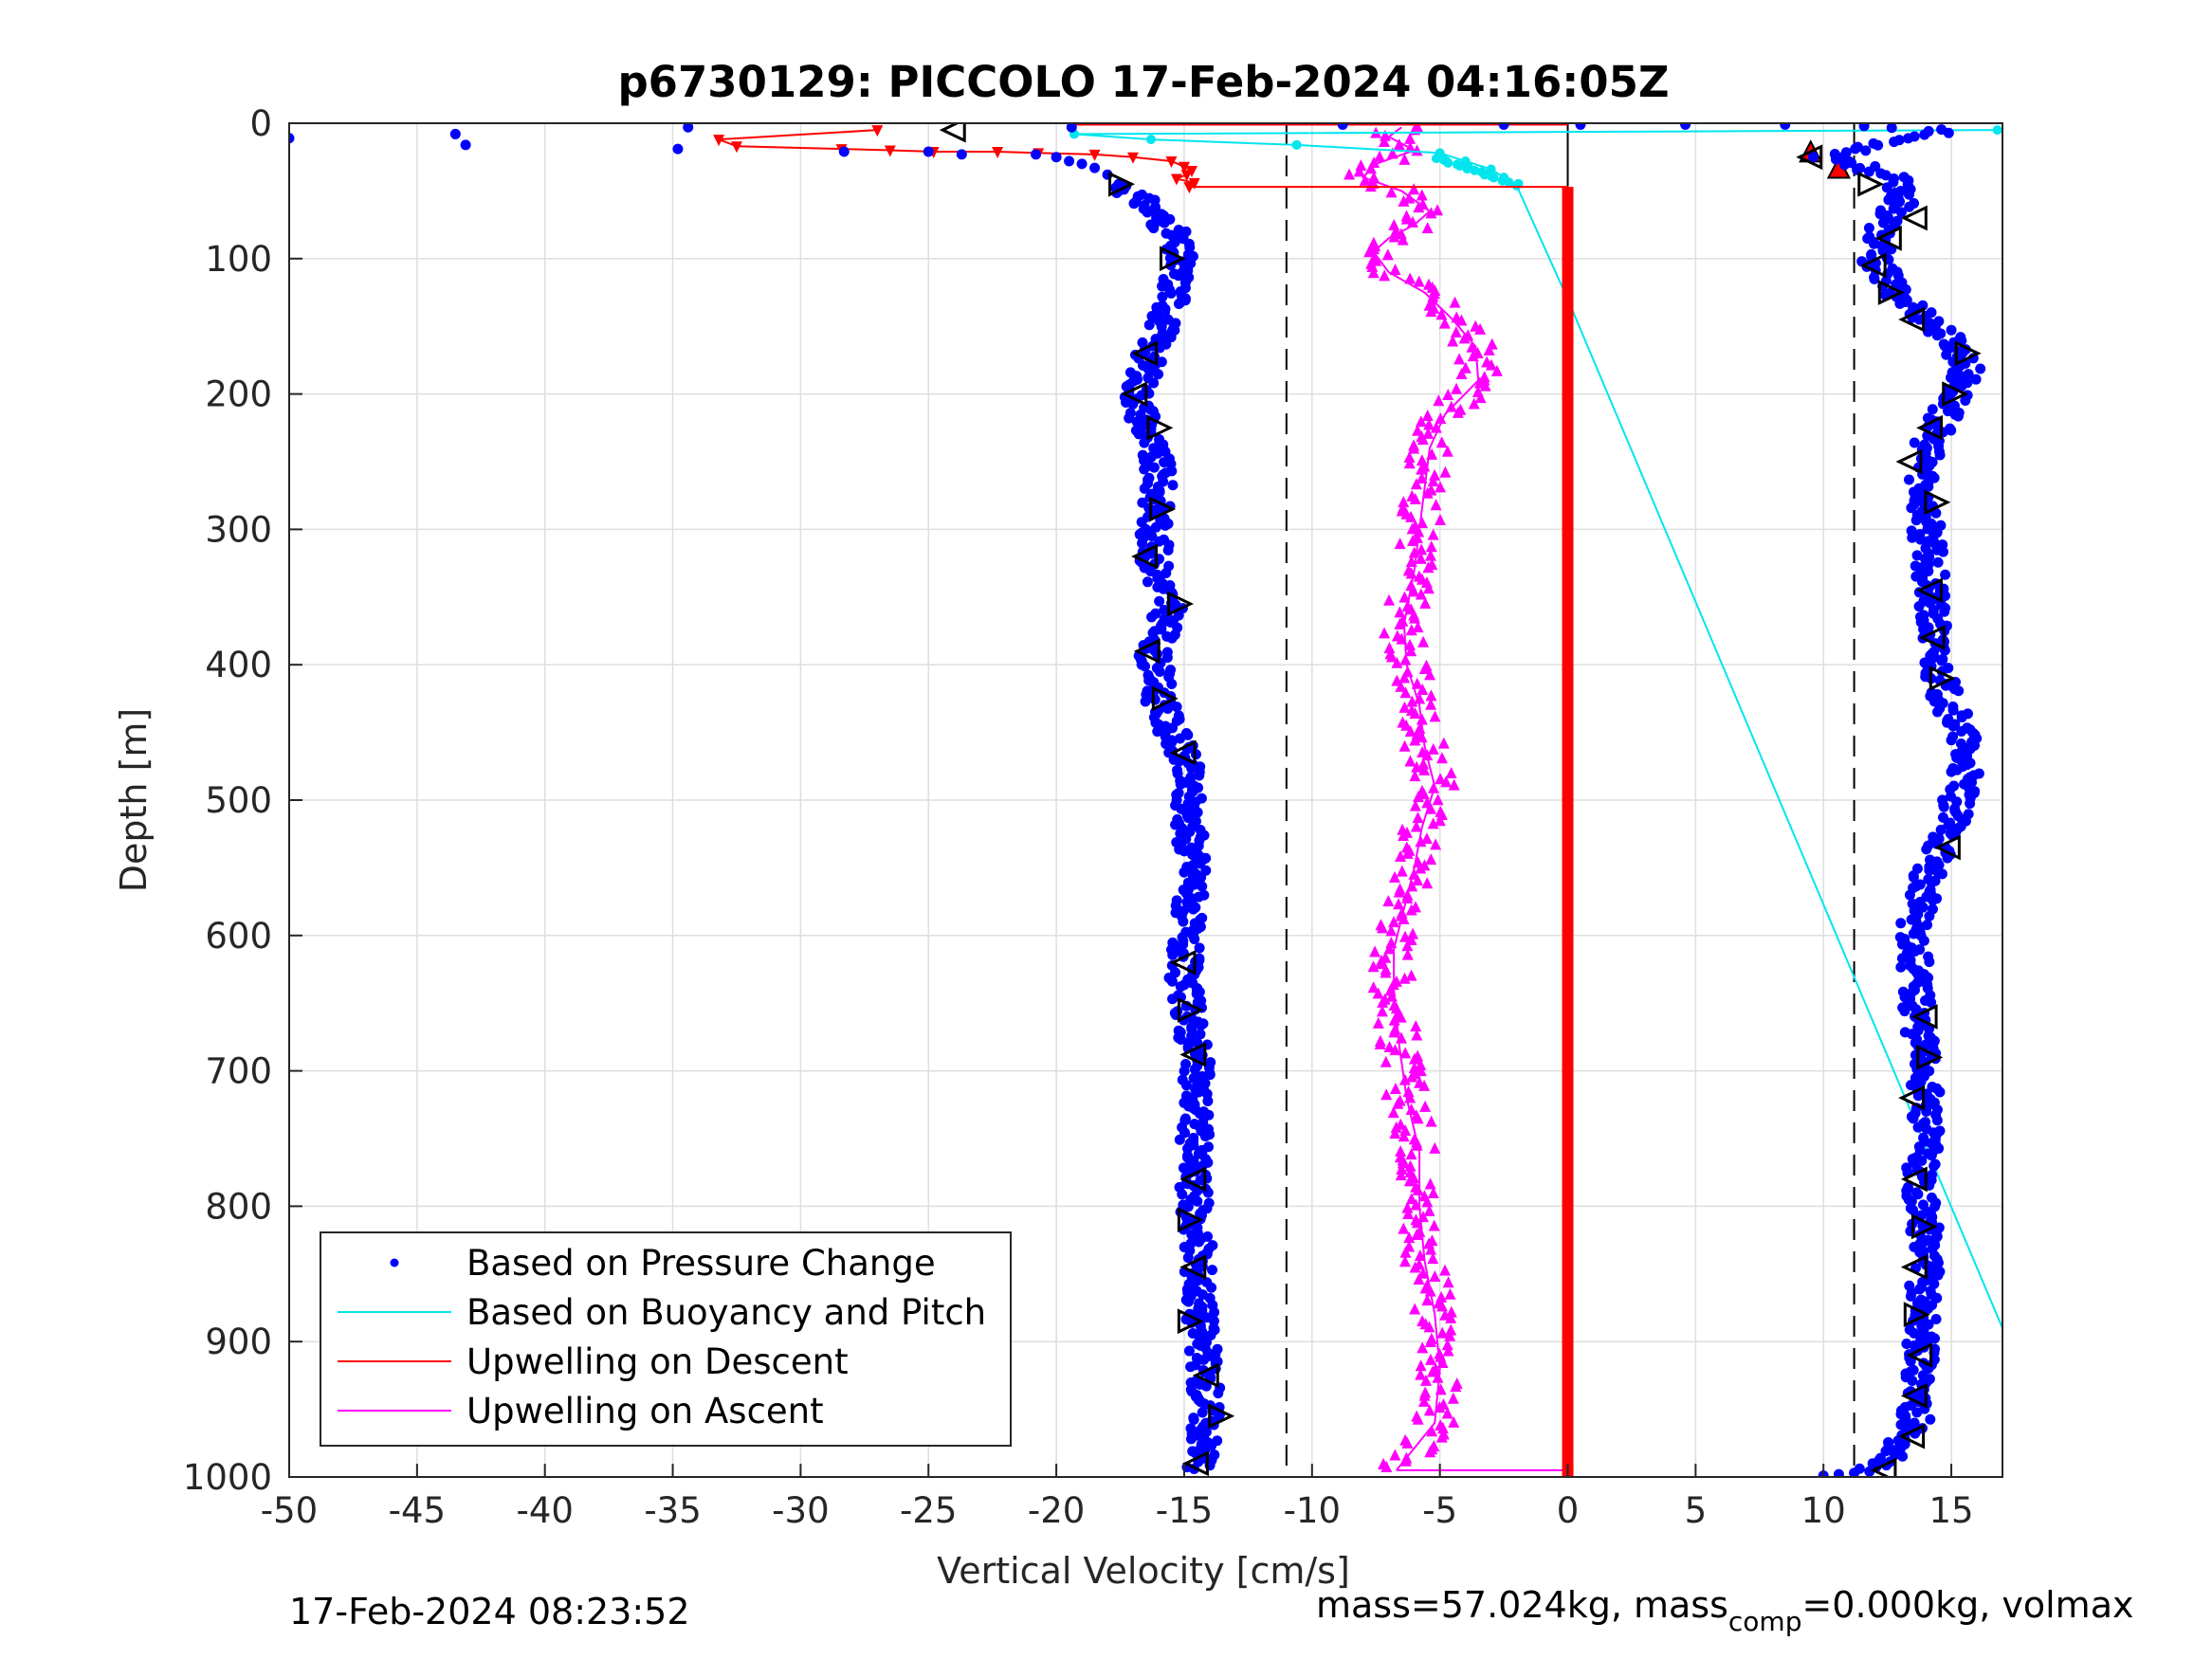  What do you see at coordinates (1150, 140) in the screenshot?
I see `buoyancy-pitch-point` at bounding box center [1150, 140].